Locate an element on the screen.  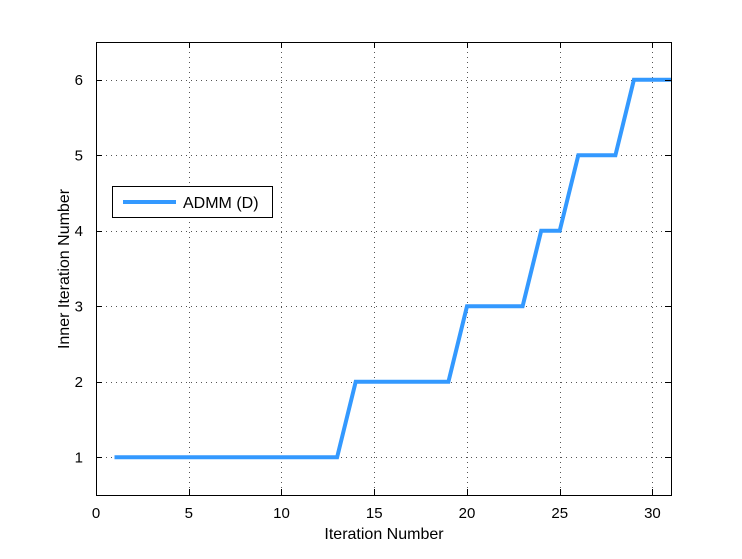
y-tick-label: 3 is located at coordinates (79, 306).